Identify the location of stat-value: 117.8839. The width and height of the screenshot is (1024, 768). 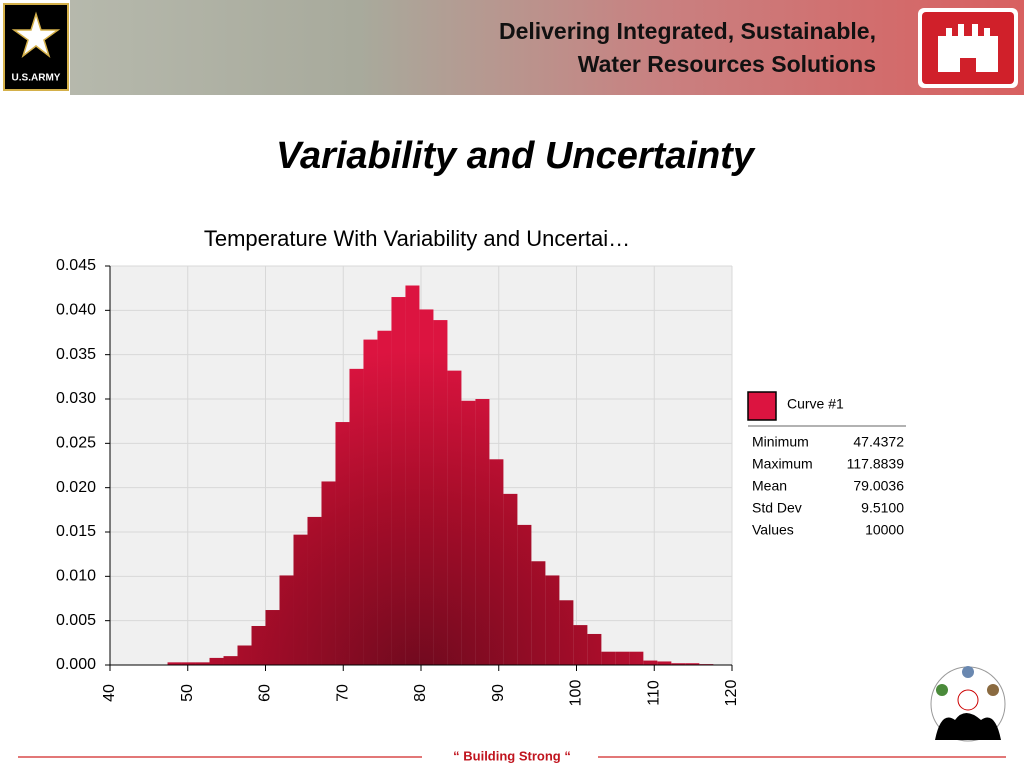
(876, 464).